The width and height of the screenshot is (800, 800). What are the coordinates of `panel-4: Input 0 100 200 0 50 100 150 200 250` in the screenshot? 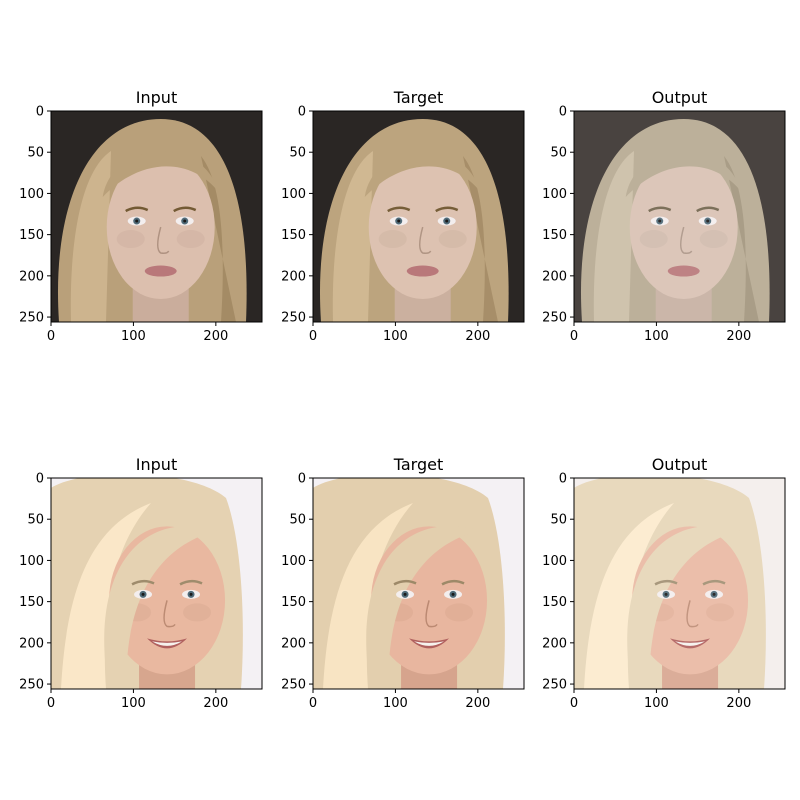 It's located at (141, 583).